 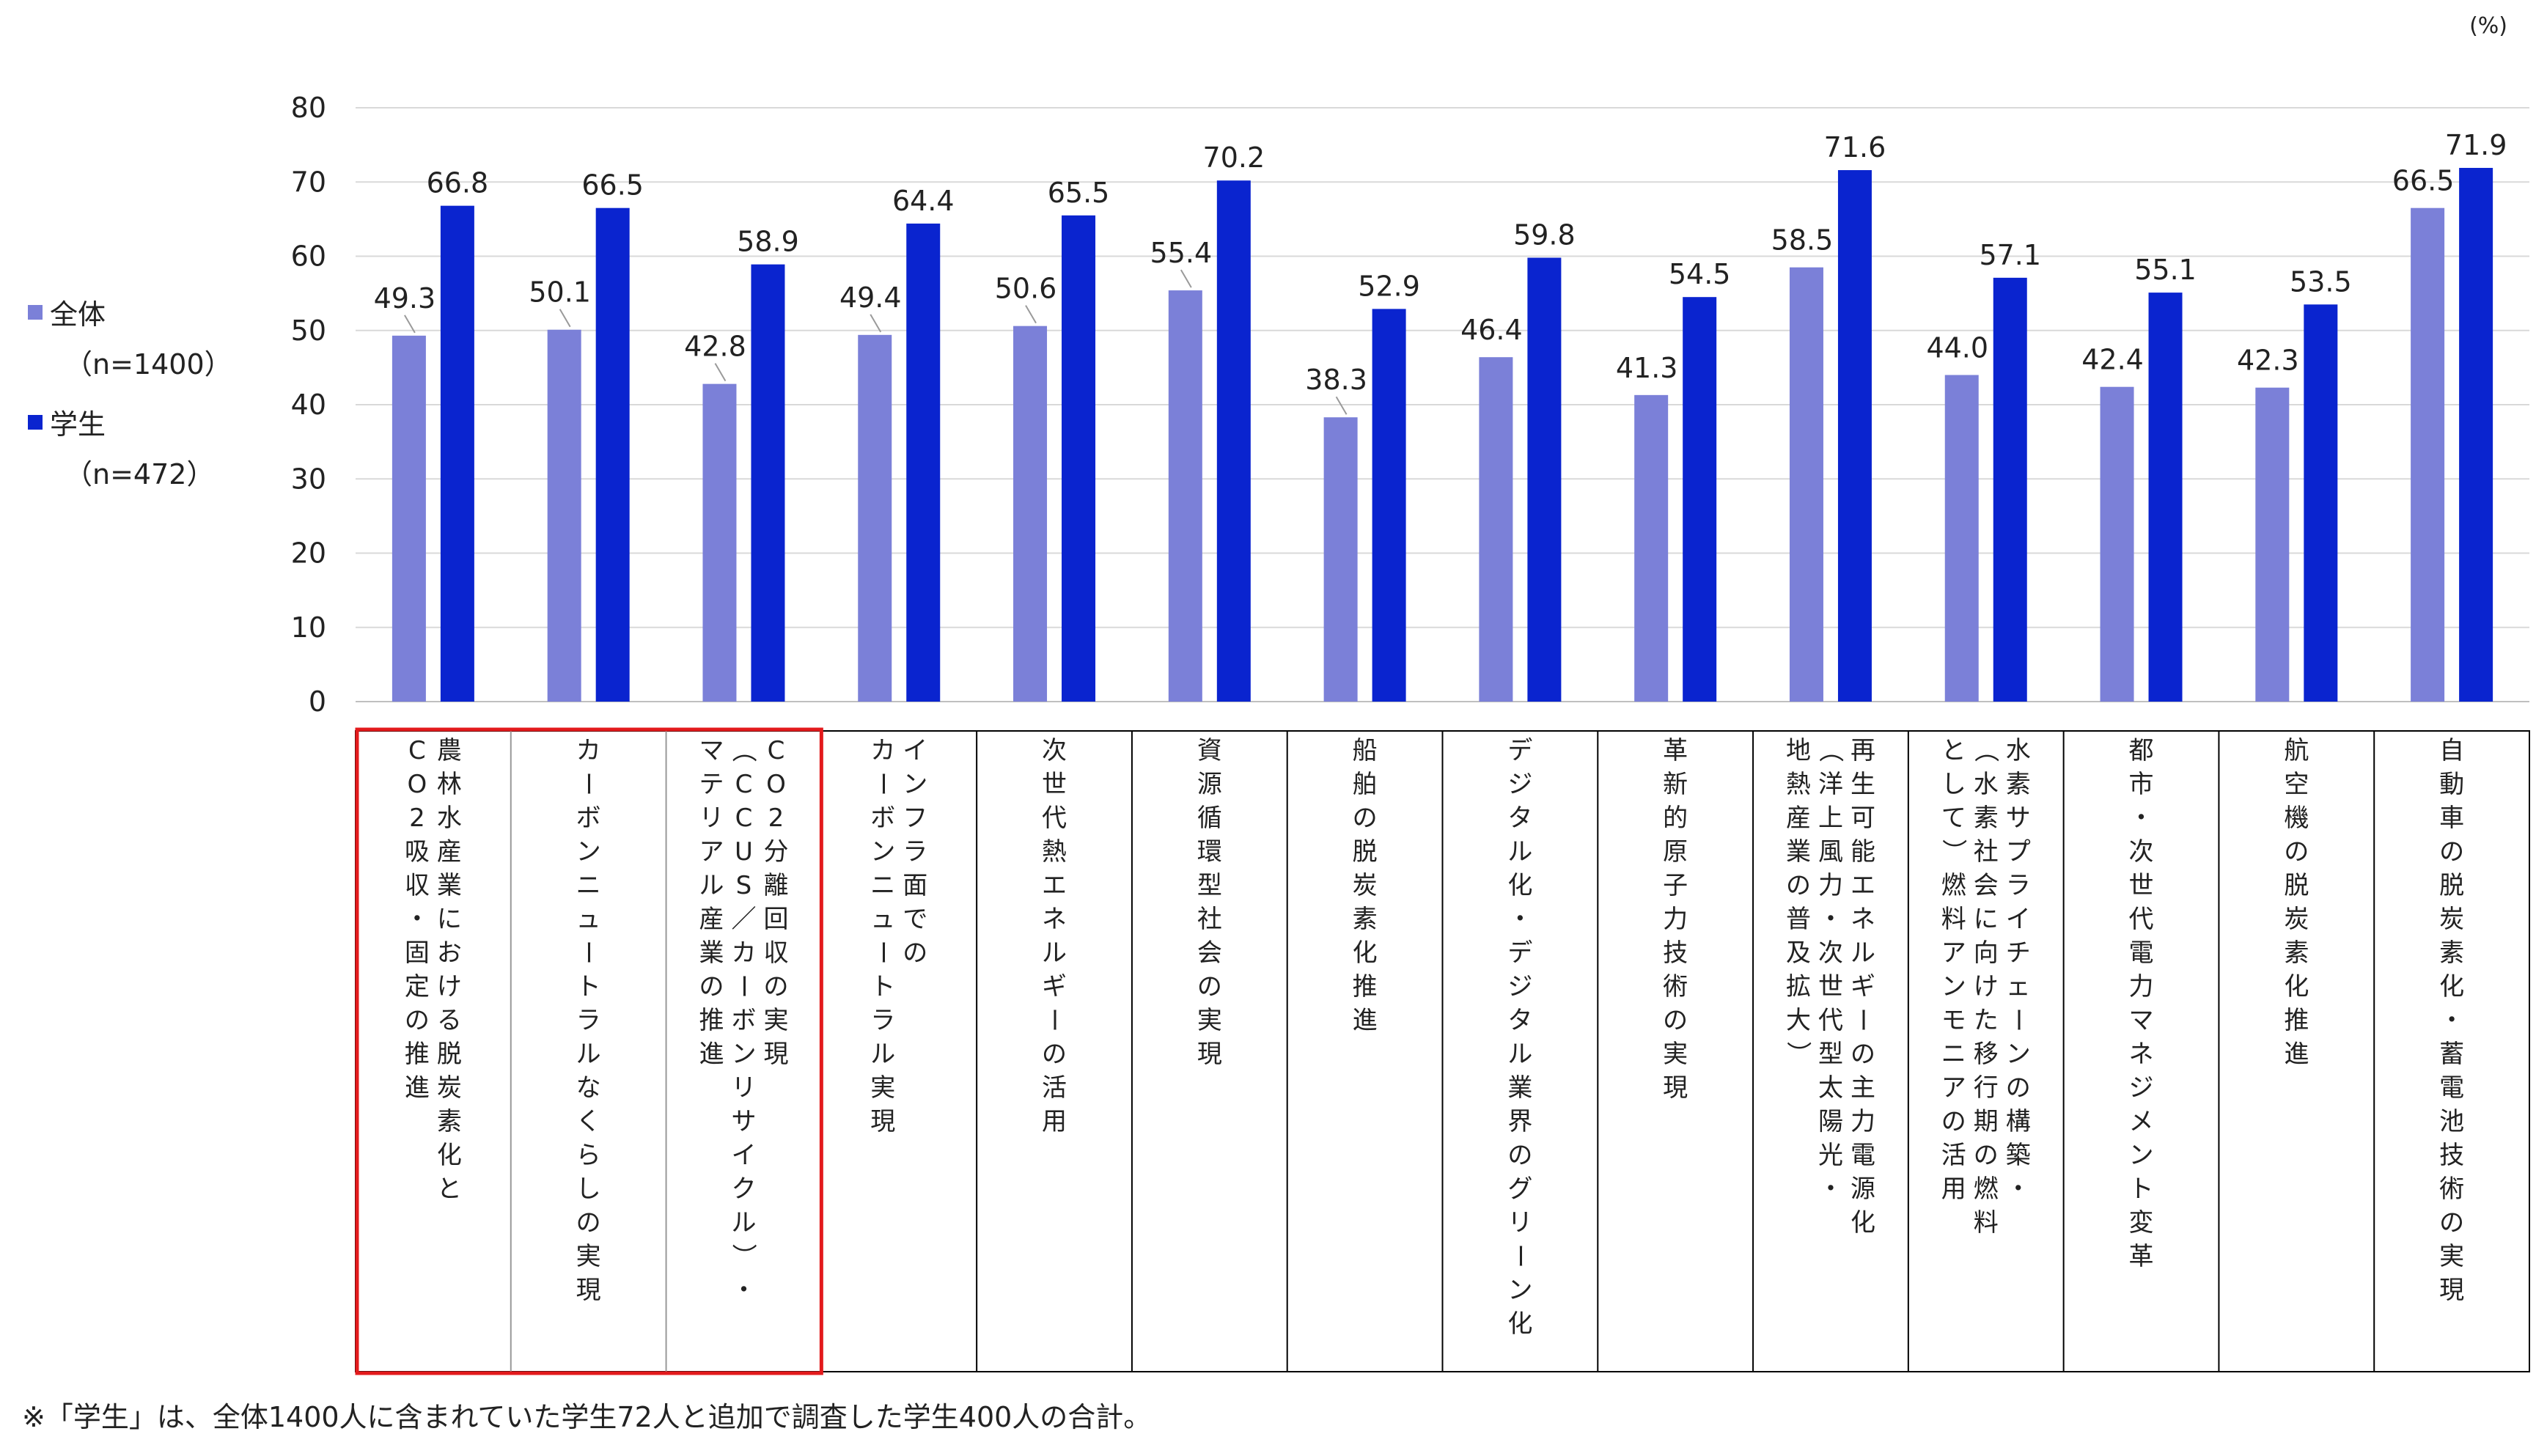 What do you see at coordinates (2488, 26) in the screenshot?
I see `unit-label: (%)` at bounding box center [2488, 26].